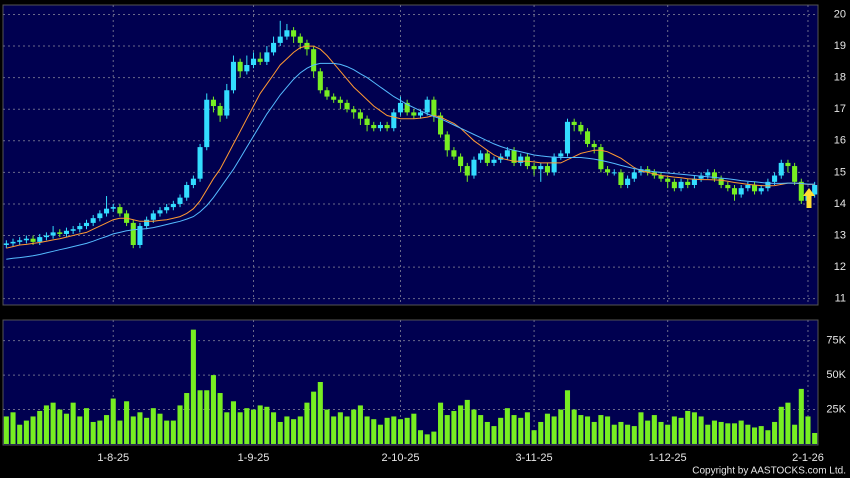 Image resolution: width=850 pixels, height=478 pixels. What do you see at coordinates (840, 14) in the screenshot?
I see `y-tick-label: 20` at bounding box center [840, 14].